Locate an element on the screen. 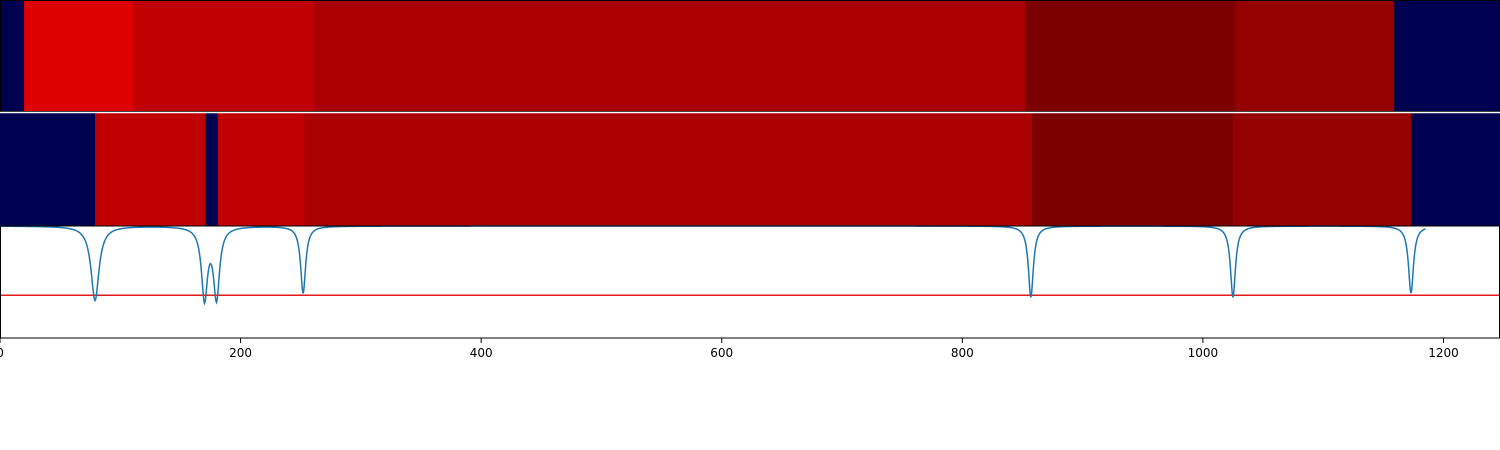  x-axis: 0 200 400 600 800 1000 1200 is located at coordinates (729, 349).